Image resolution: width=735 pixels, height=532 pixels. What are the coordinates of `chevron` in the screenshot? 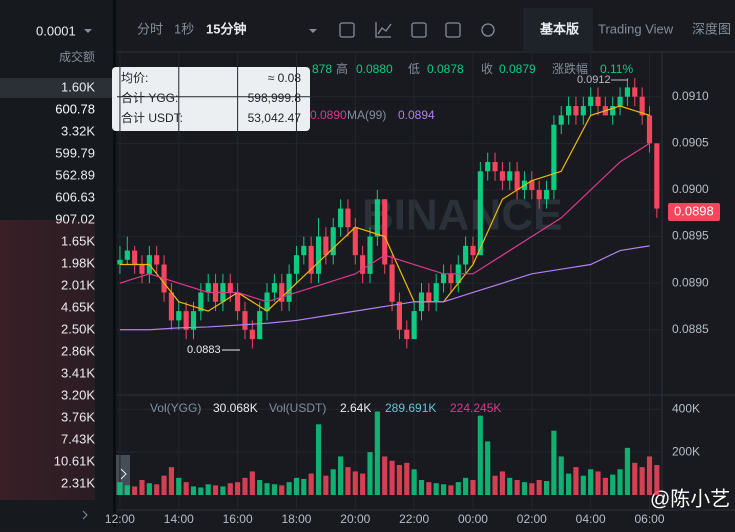 It's located at (85, 515).